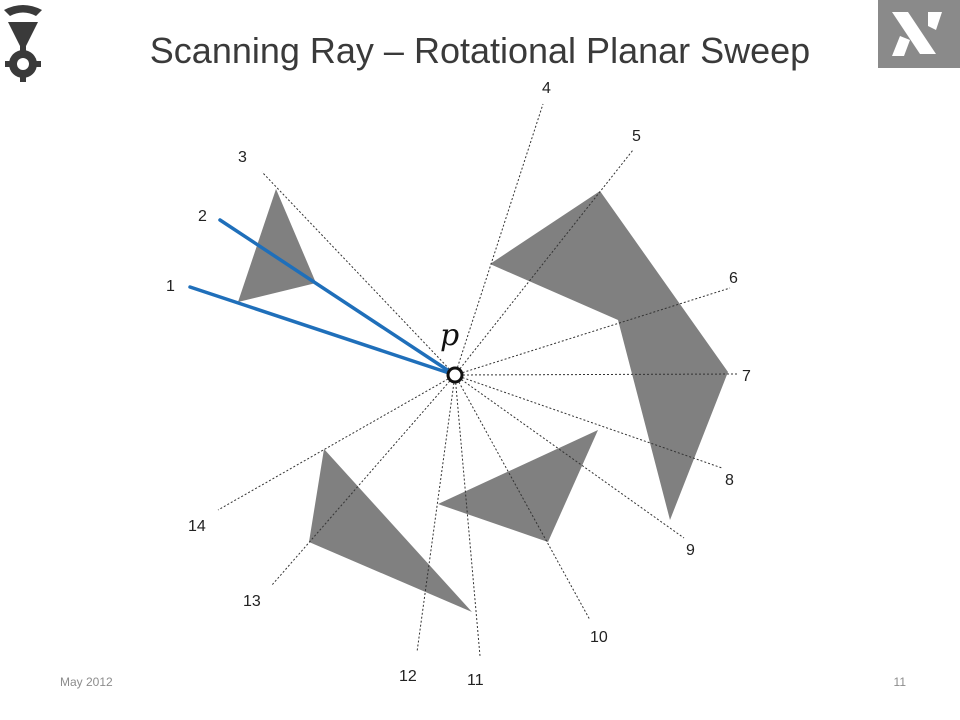  Describe the element at coordinates (729, 480) in the screenshot. I see `ray-label-8: 8` at that location.